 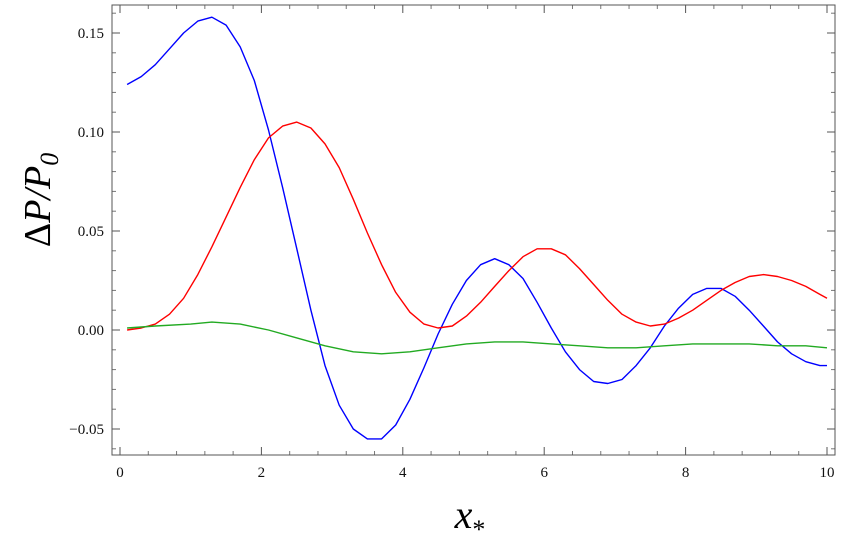 I want to click on x-axis-title: x*, so click(x=470, y=517).